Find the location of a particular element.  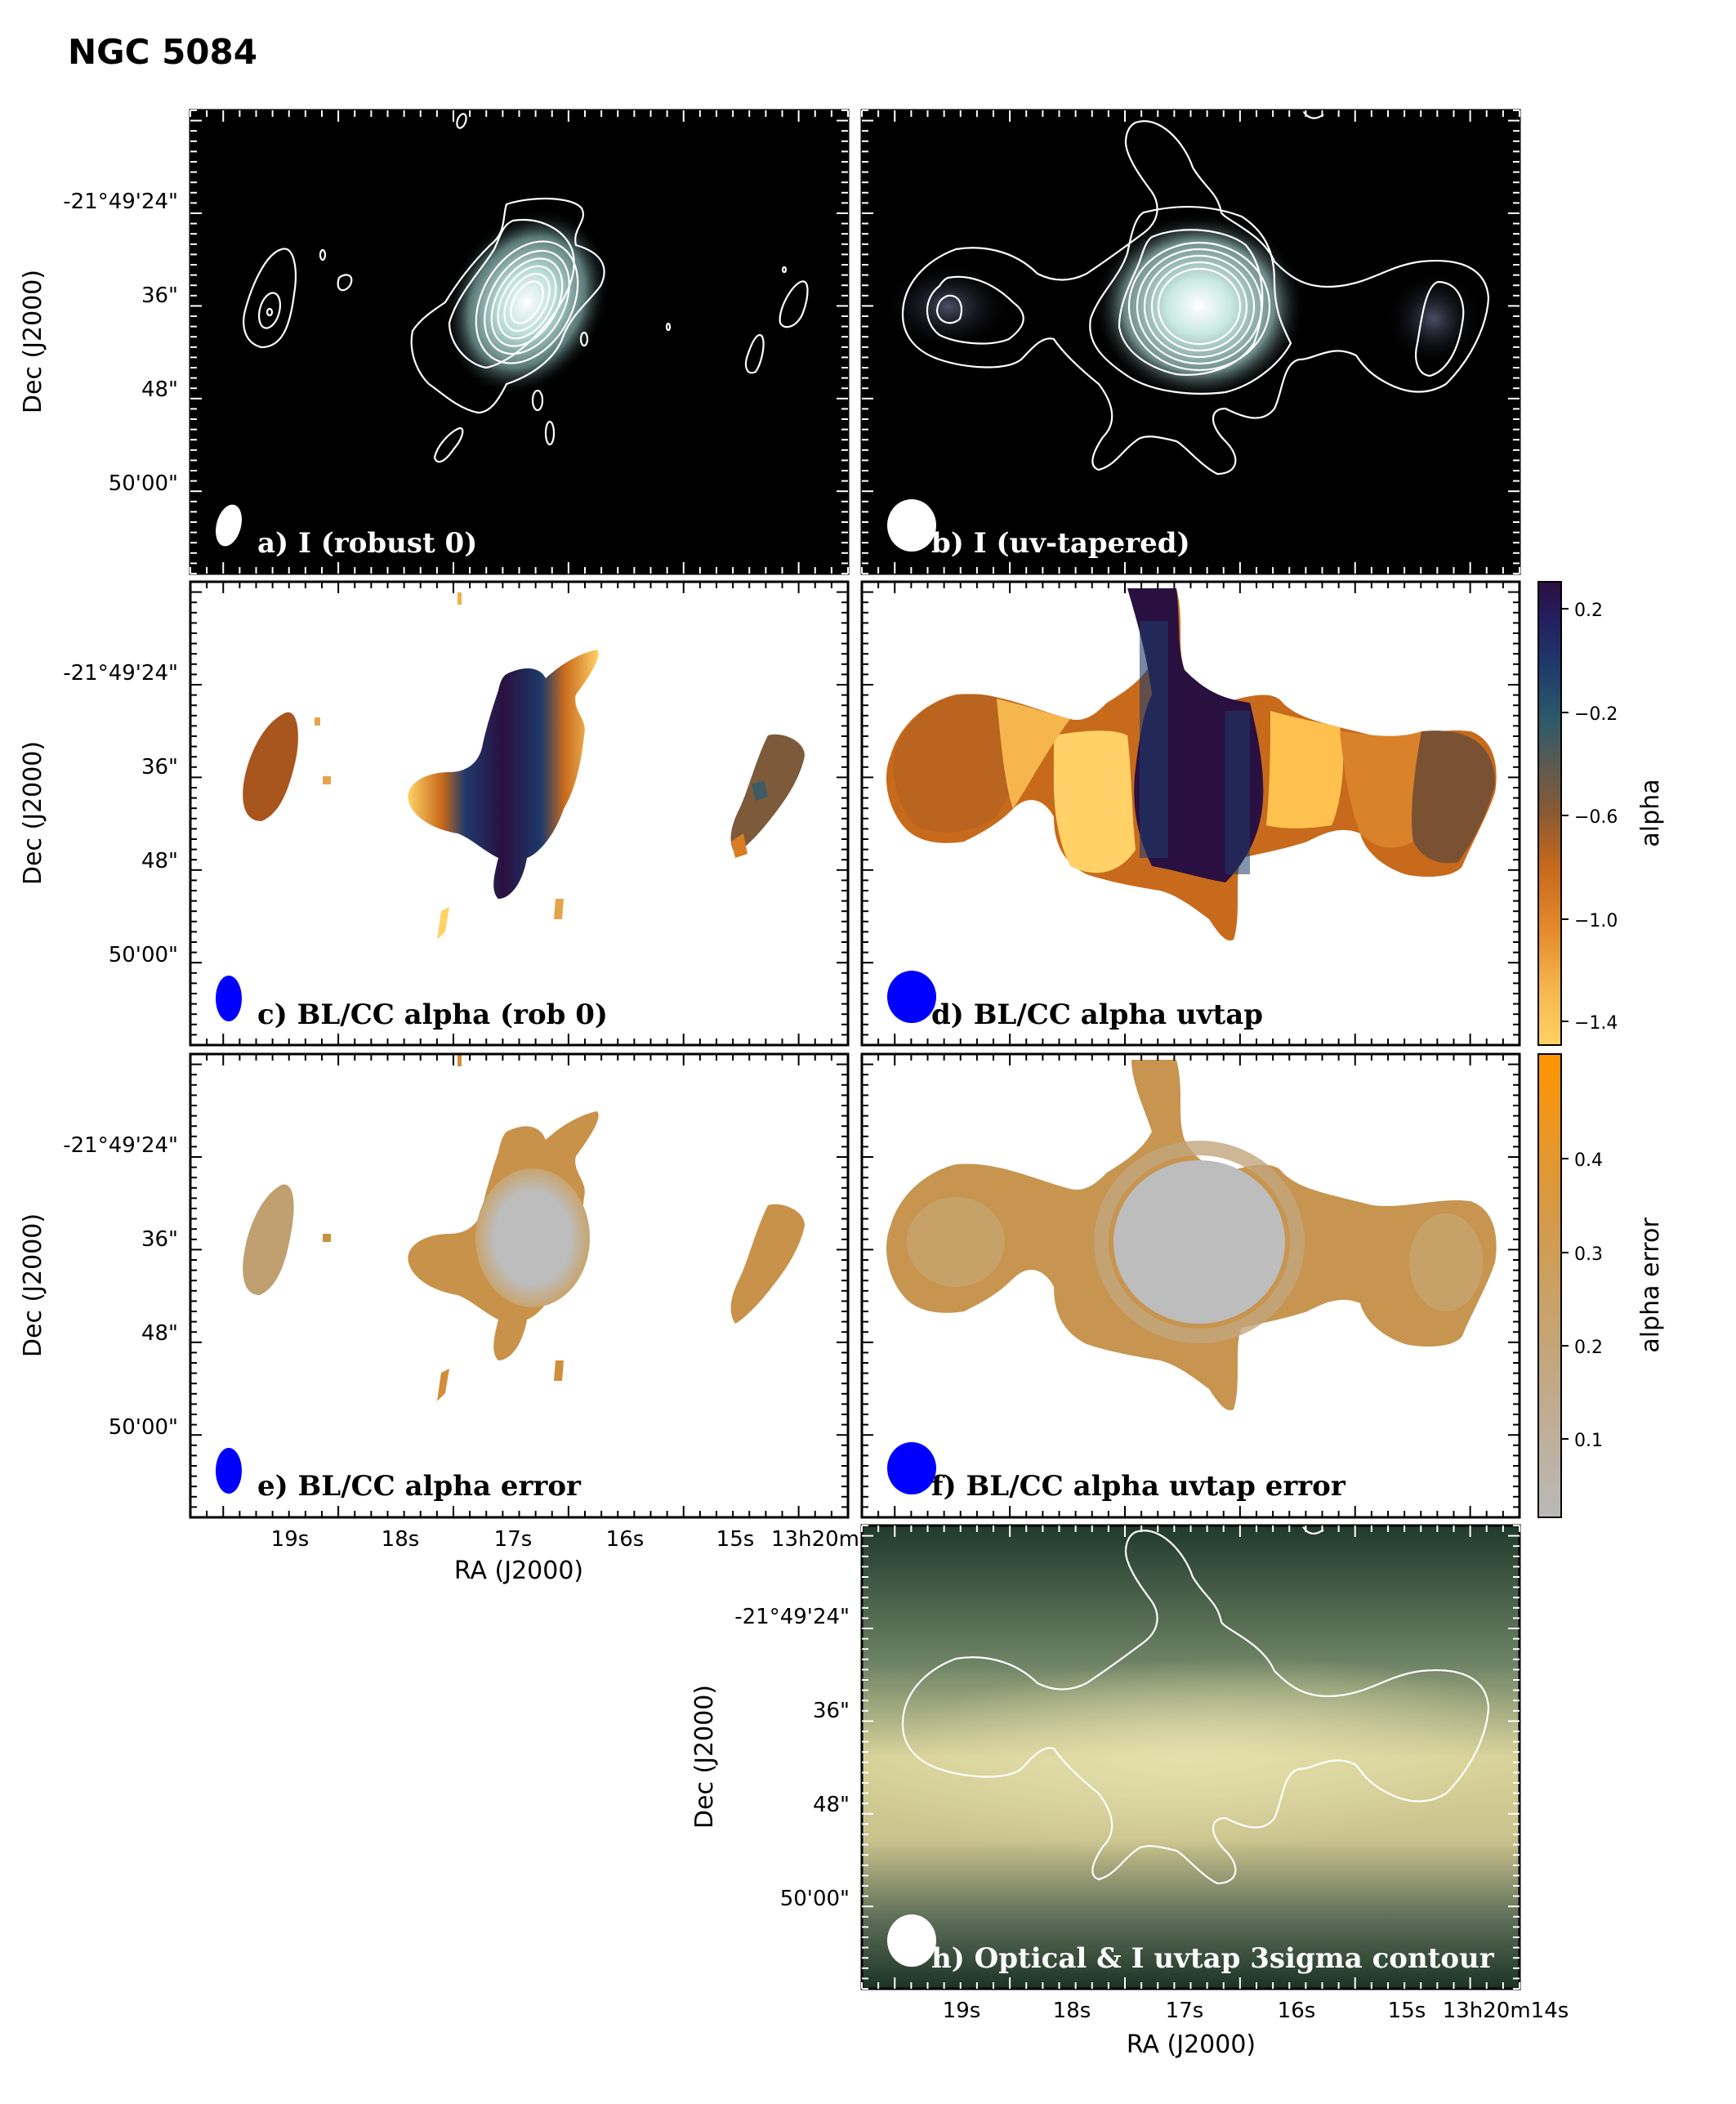

panel-a: a) I (robust 0) is located at coordinates (519, 342).